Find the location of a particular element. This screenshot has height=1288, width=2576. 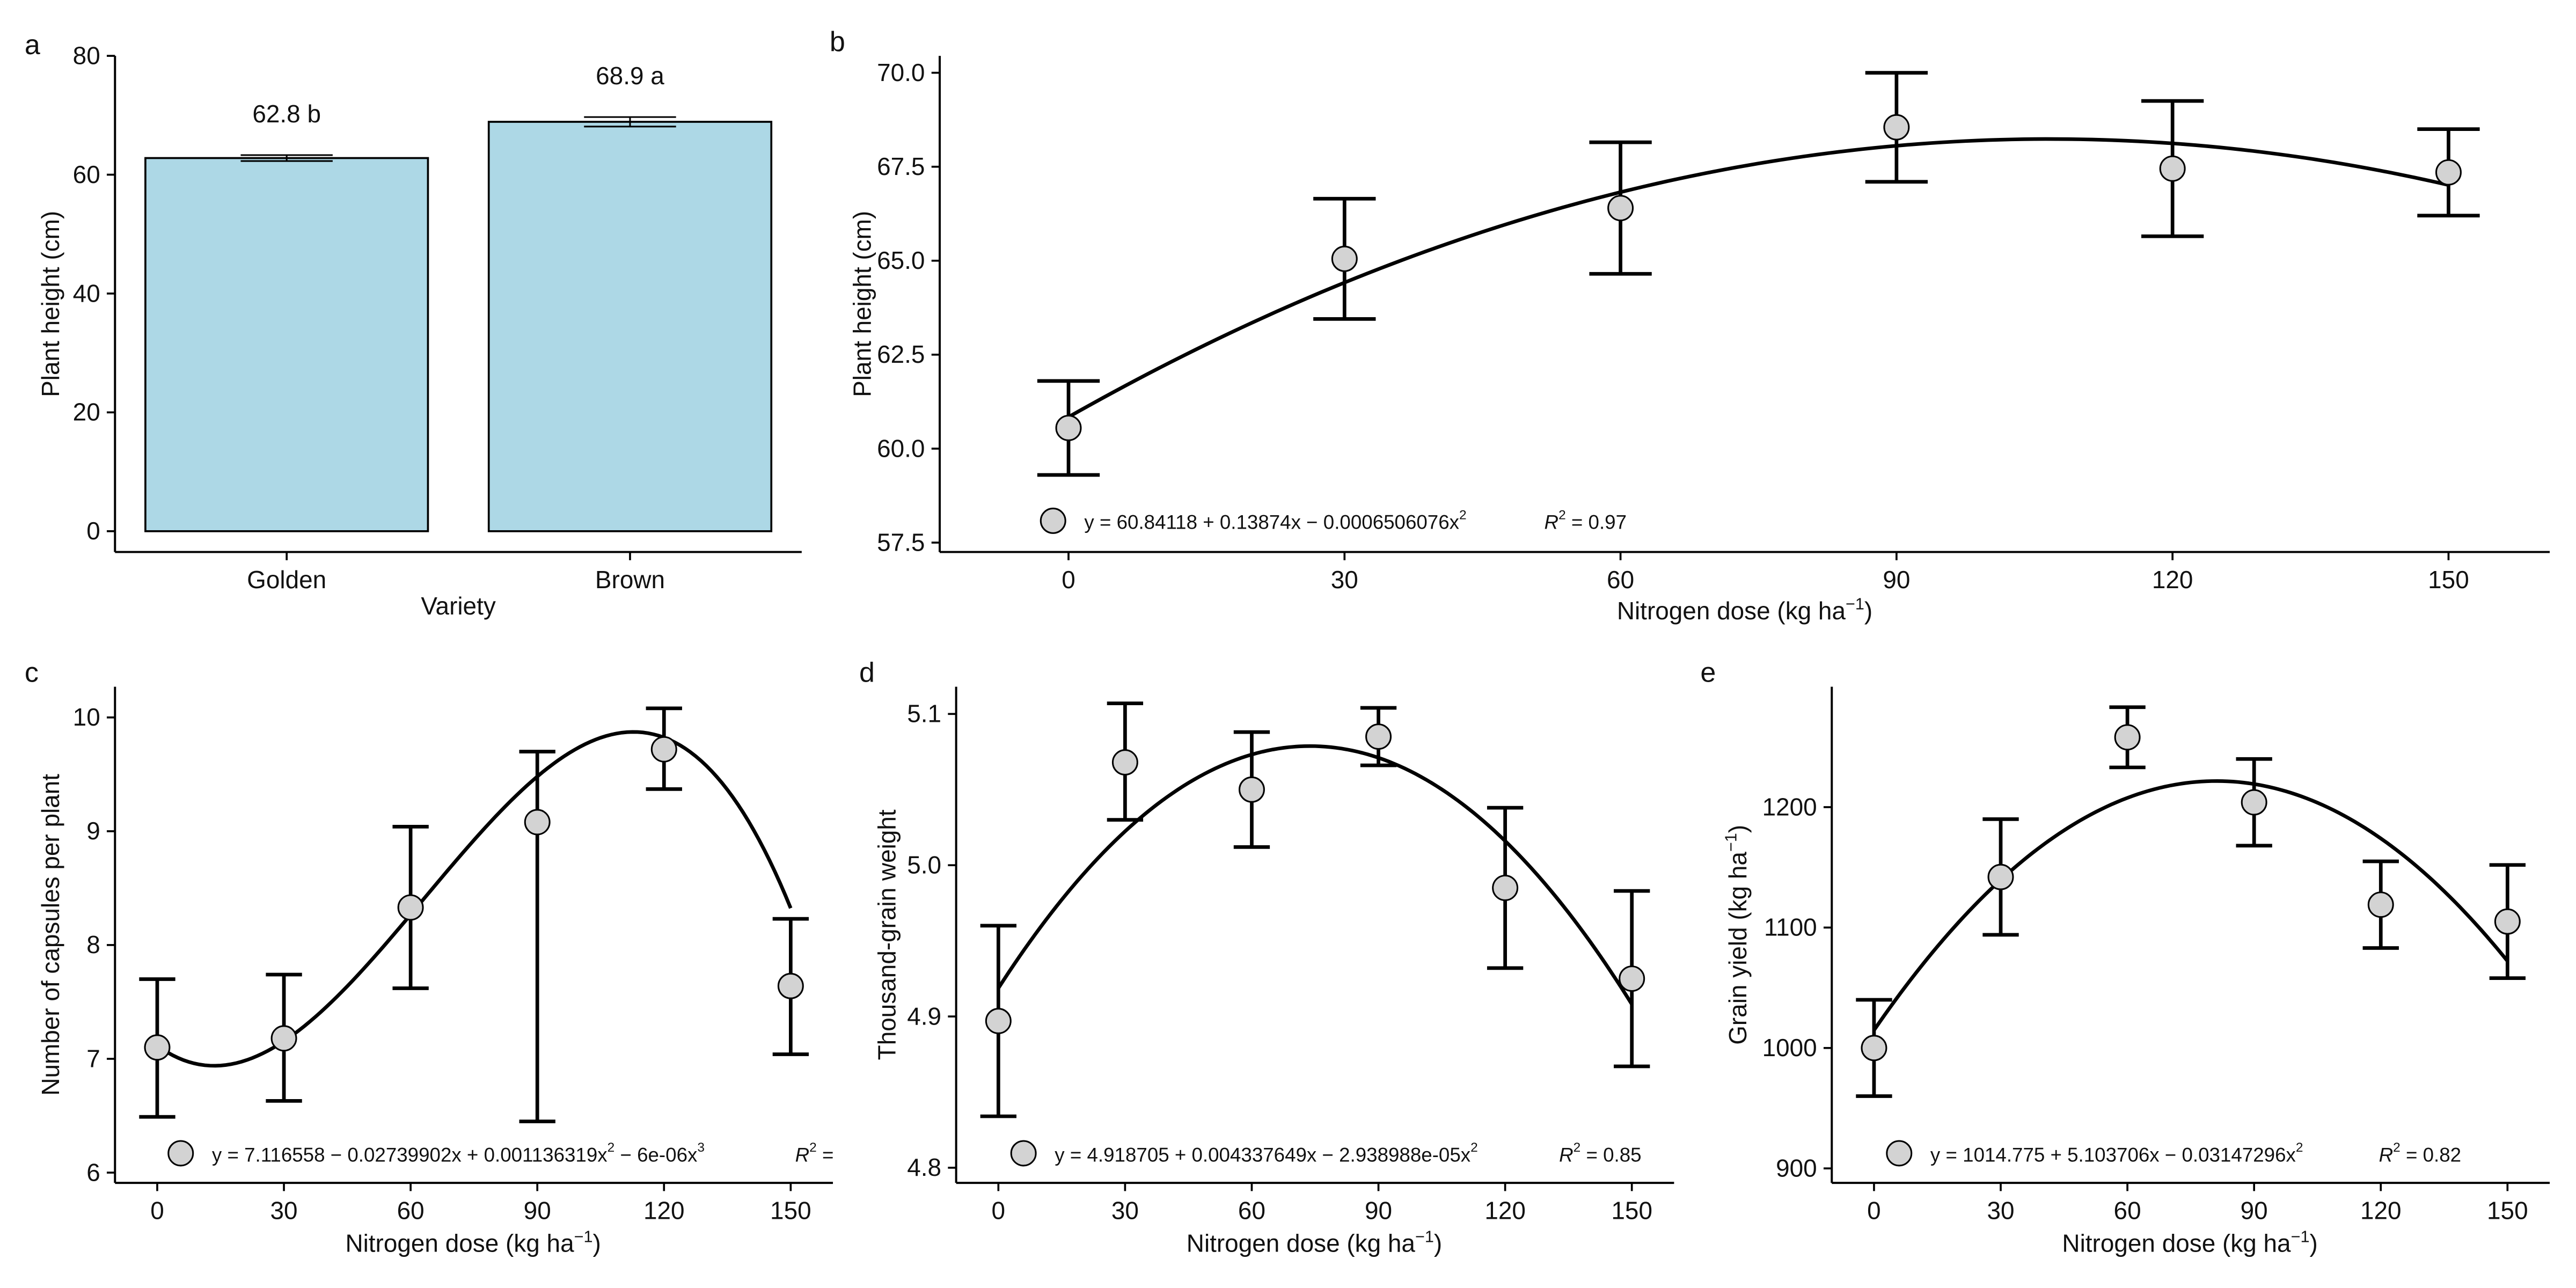

y-tick-label: 70.0 is located at coordinates (901, 72).